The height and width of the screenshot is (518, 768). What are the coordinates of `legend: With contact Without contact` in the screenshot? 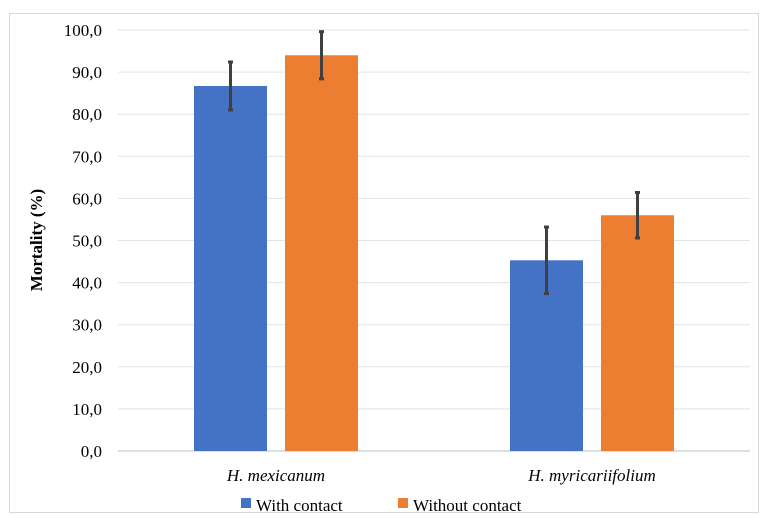 It's located at (381, 505).